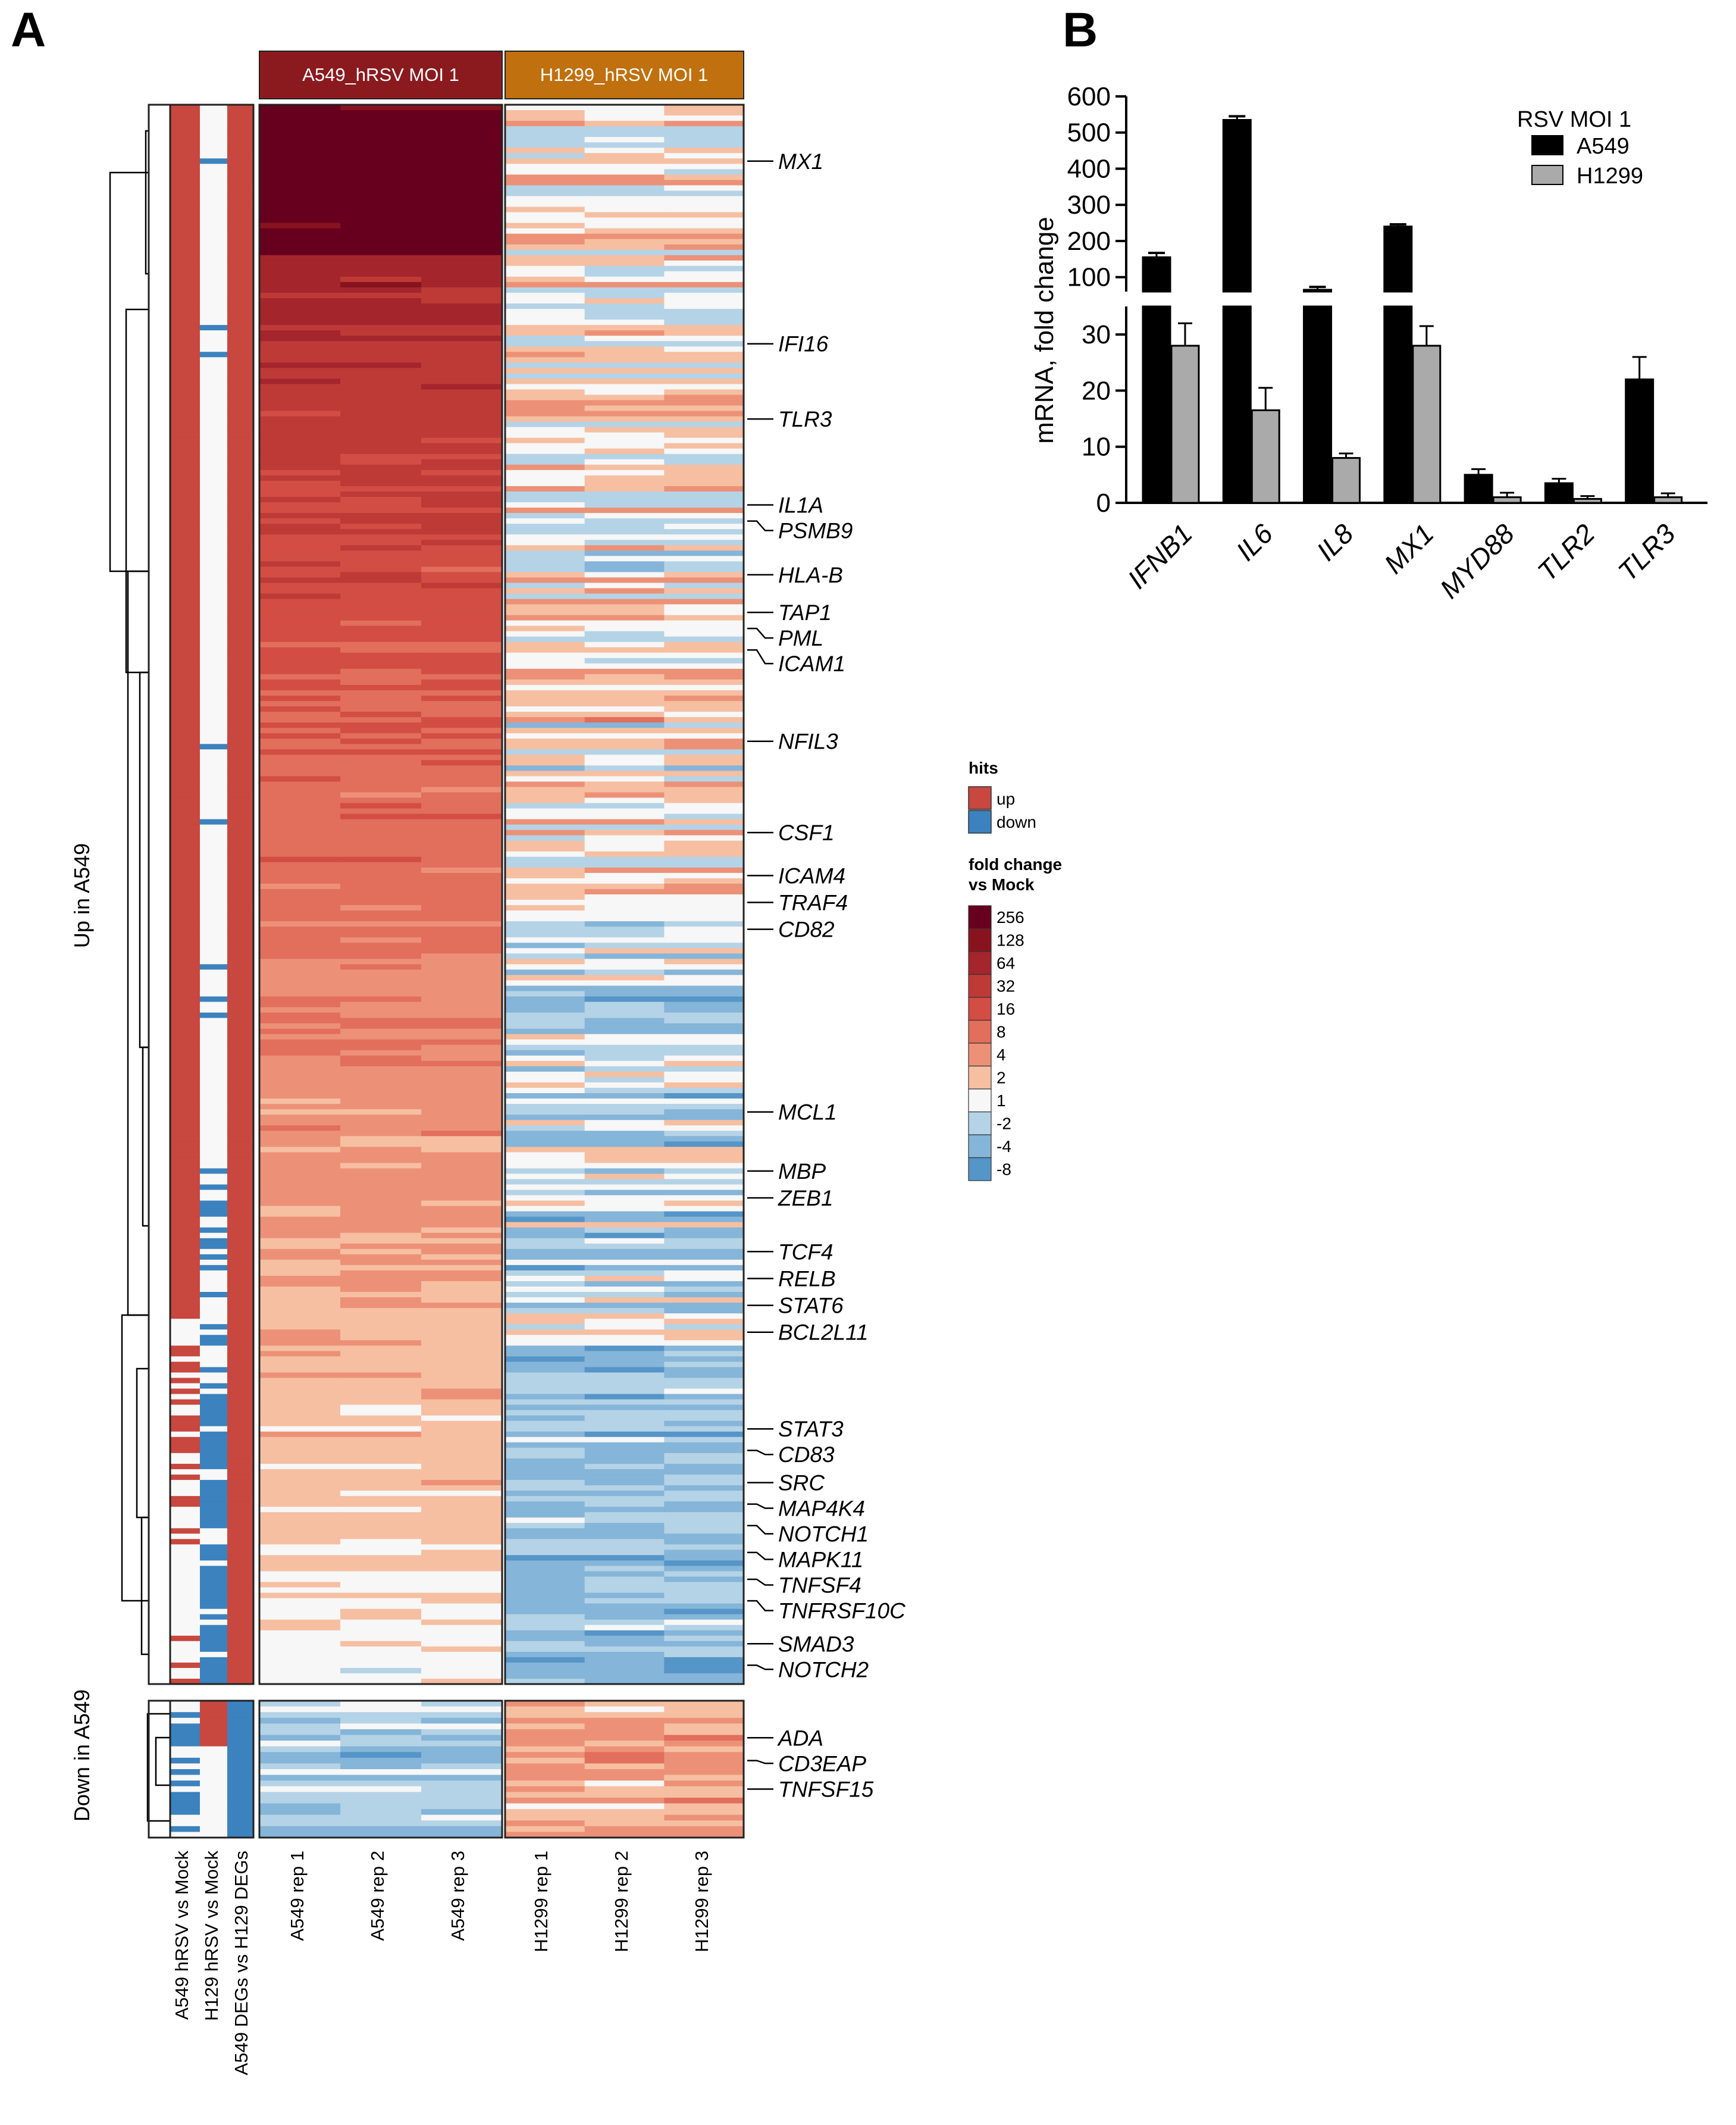 The width and height of the screenshot is (1736, 2125). I want to click on gene-label: IFI16, so click(803, 344).